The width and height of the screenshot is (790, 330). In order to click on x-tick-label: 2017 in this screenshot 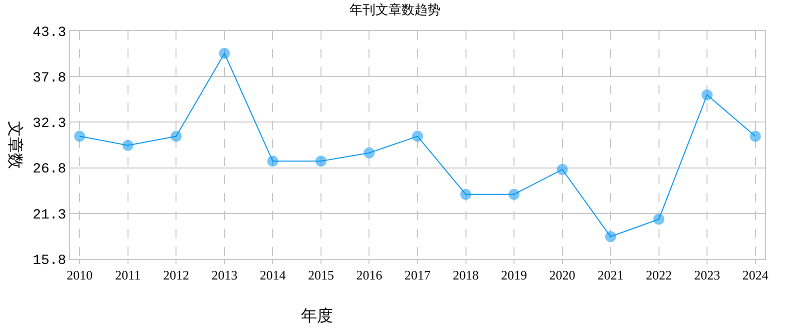, I will do `click(417, 275)`.